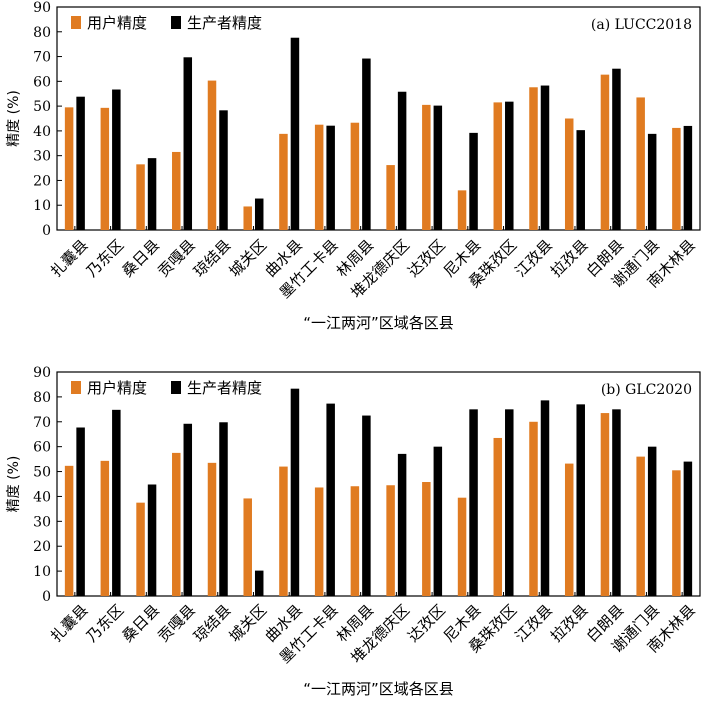  What do you see at coordinates (224, 23) in the screenshot?
I see `legend-label-producer-accuracy: 生产者精度` at bounding box center [224, 23].